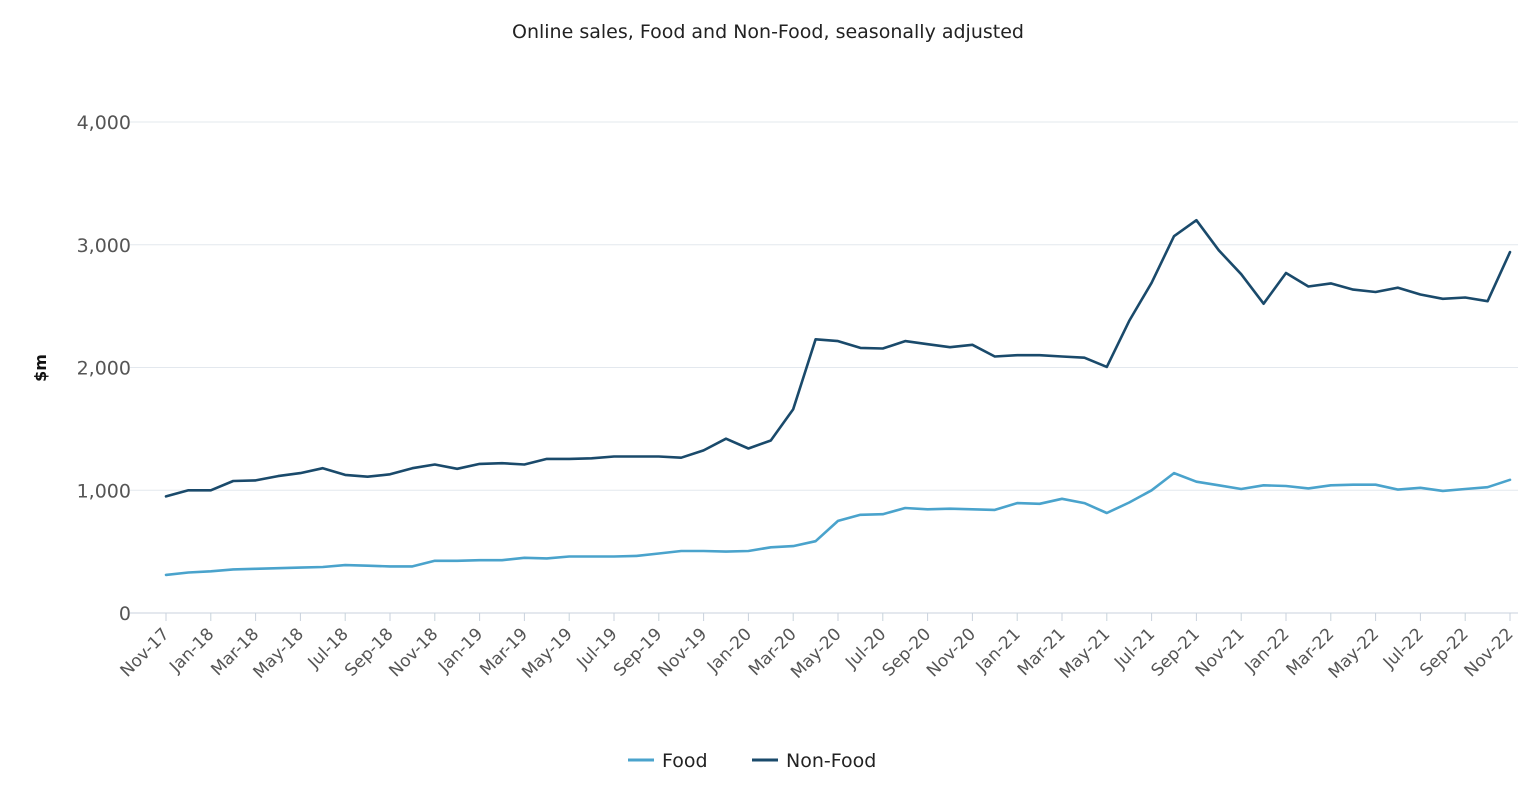  Describe the element at coordinates (40, 368) in the screenshot. I see `y-axis-label: $m` at that location.